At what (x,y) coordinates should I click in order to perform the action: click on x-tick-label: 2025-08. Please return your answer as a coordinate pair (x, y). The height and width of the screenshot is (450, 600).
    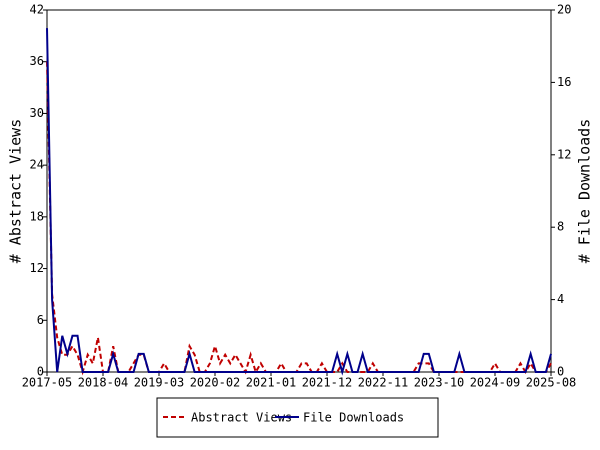
    Looking at the image, I should click on (551, 383).